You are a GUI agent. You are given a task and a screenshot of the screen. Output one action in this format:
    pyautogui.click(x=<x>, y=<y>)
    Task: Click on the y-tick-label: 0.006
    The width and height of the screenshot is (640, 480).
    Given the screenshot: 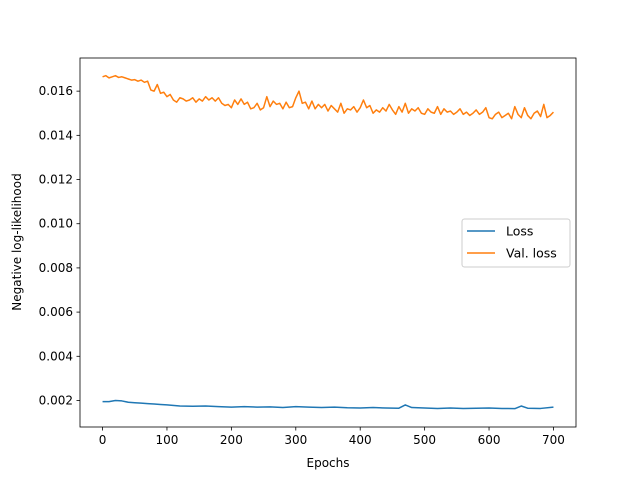 What is the action you would take?
    pyautogui.click(x=56, y=312)
    